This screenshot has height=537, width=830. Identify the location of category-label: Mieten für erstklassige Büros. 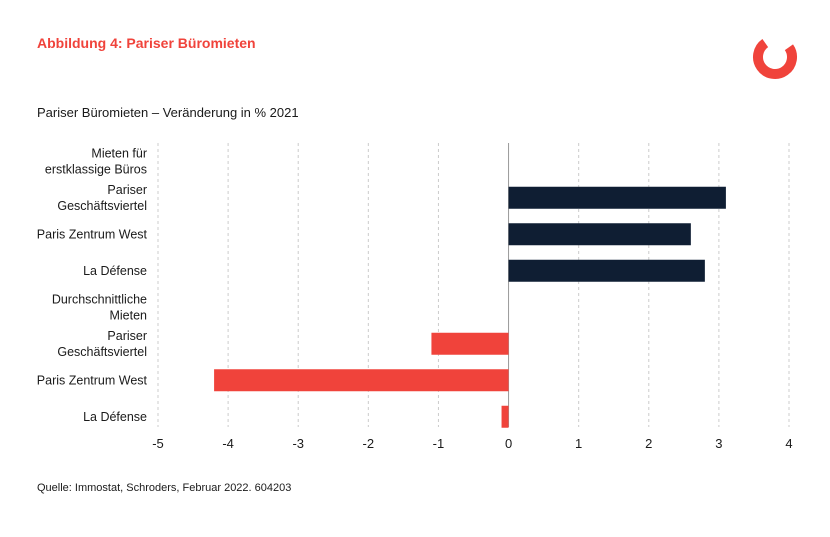
(96, 161).